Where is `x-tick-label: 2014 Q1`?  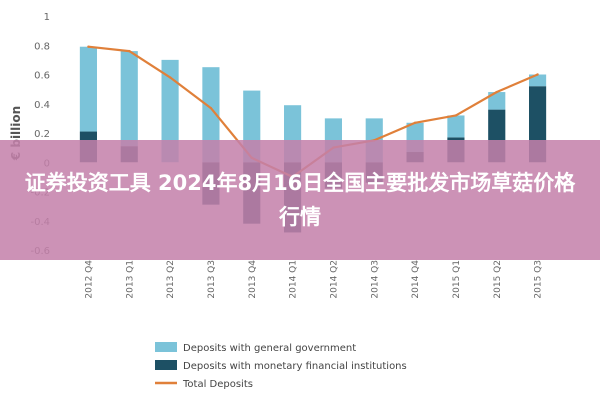 x-tick-label: 2014 Q1 is located at coordinates (294, 279).